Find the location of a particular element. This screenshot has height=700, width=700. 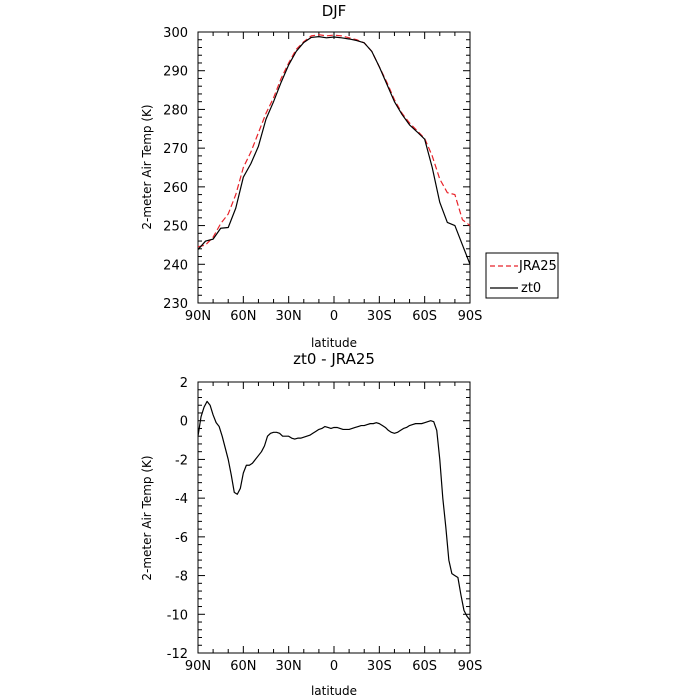

y-tick-label: -6 is located at coordinates (181, 538).